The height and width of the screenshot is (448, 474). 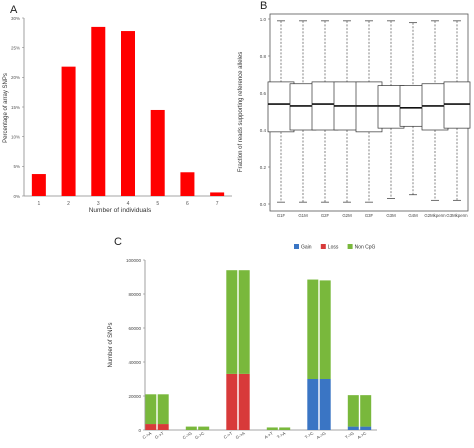 I want to click on panel-a-y-tick-label: 25%, so click(x=15, y=47).